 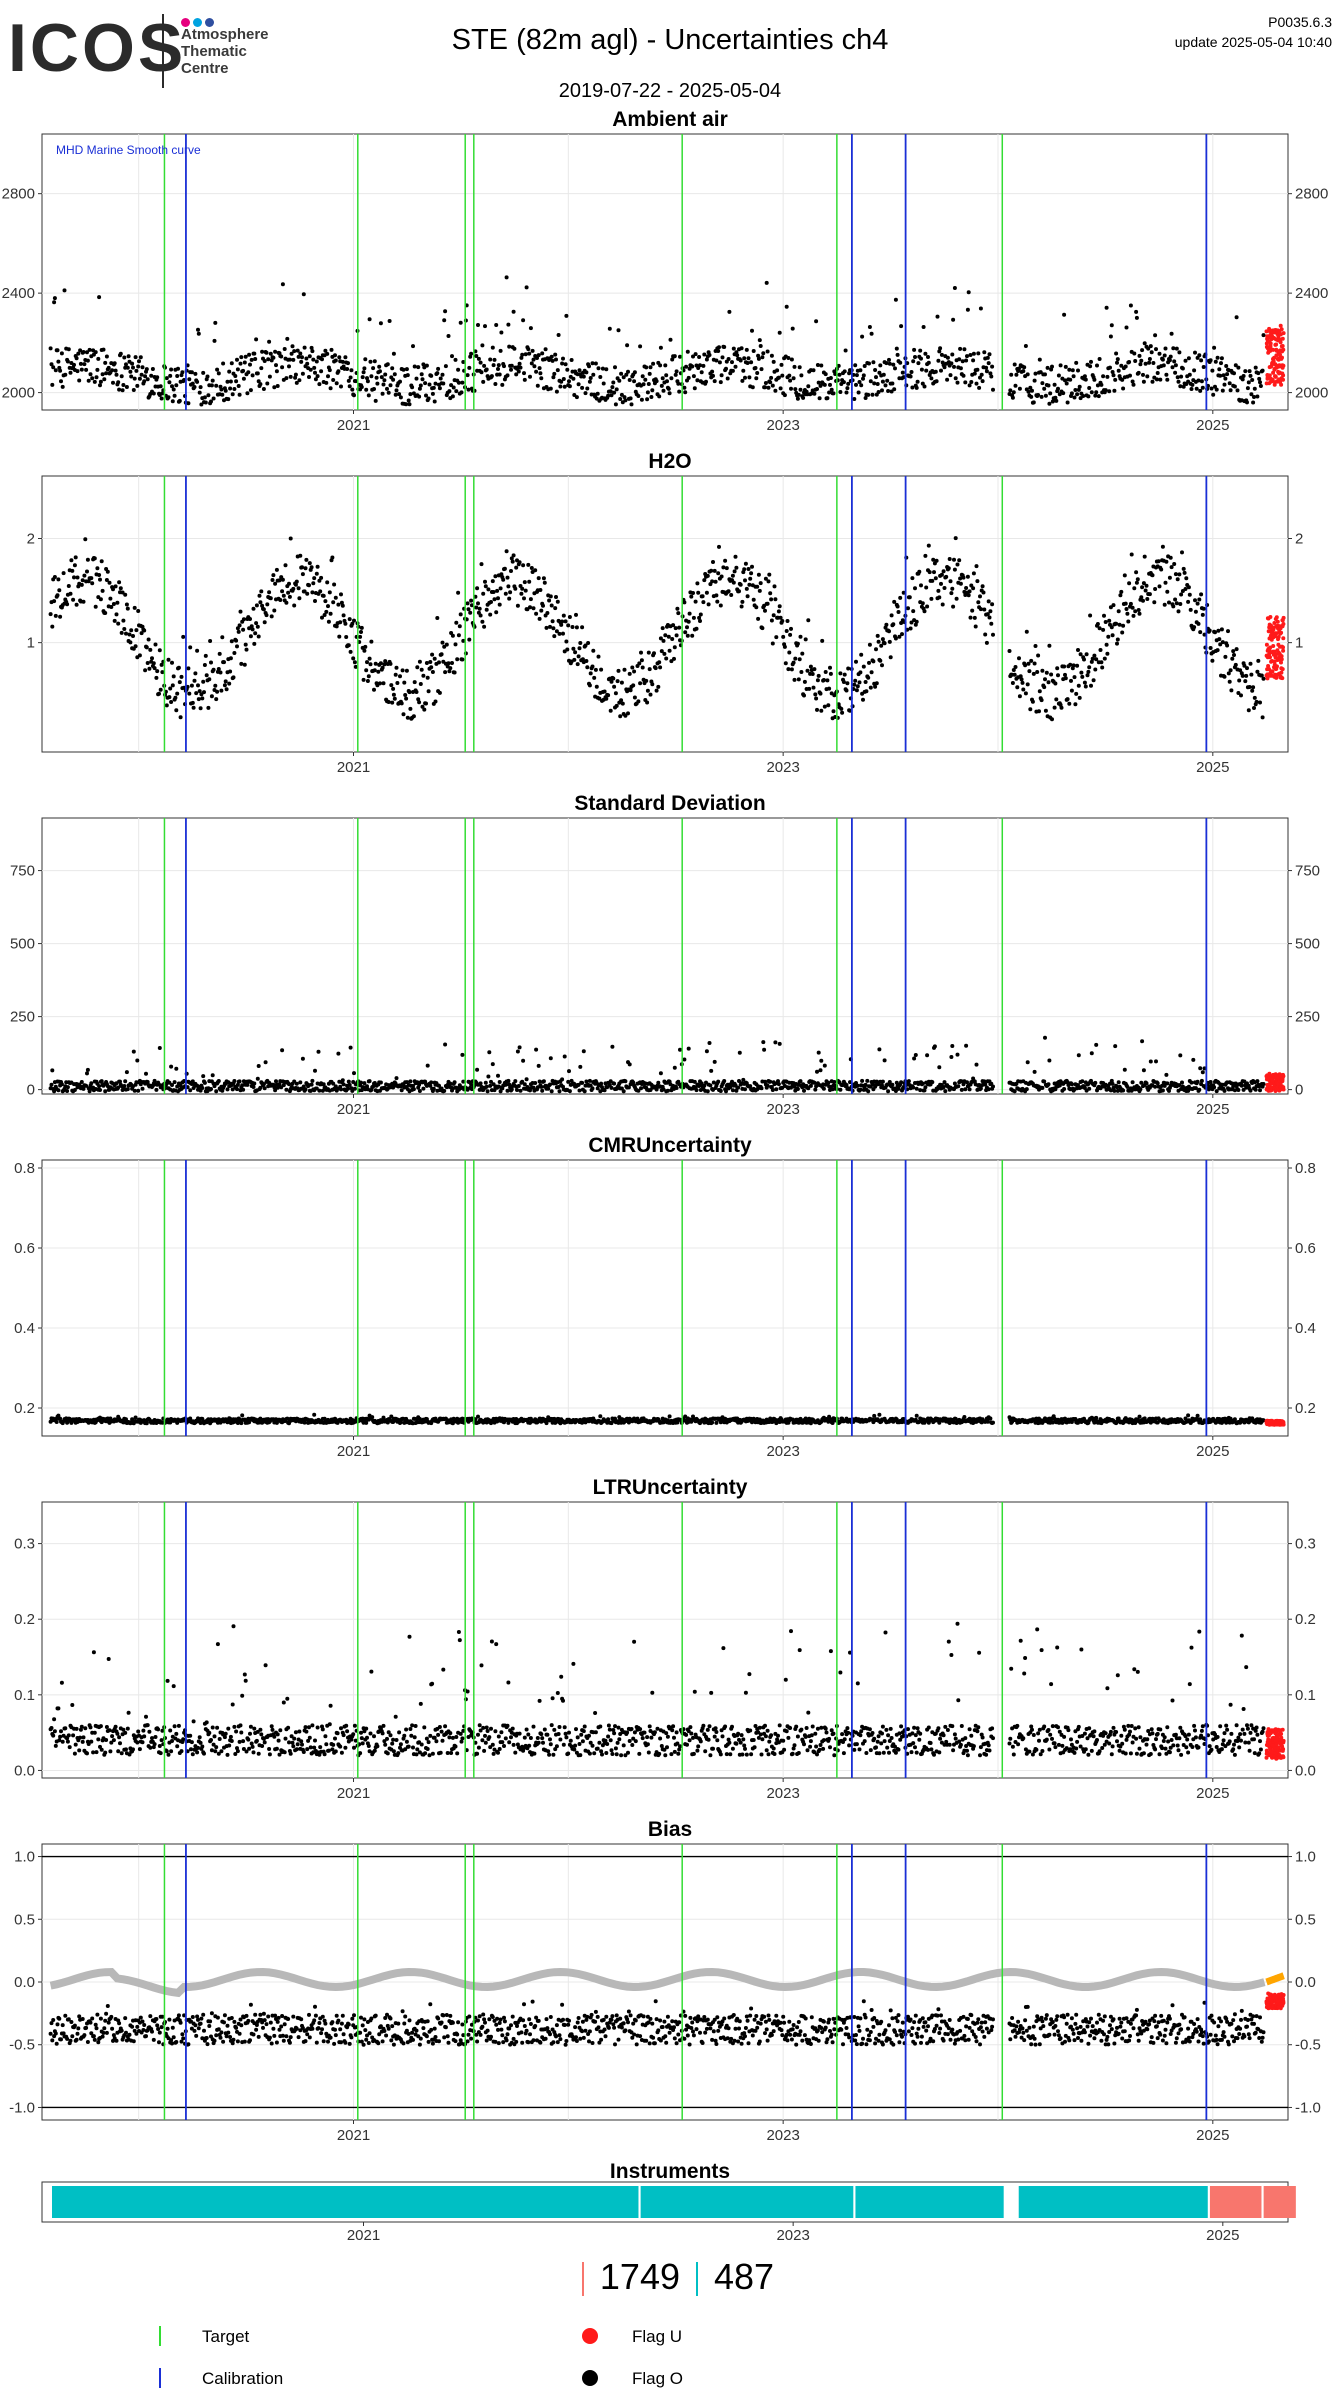 What do you see at coordinates (670, 1145) in the screenshot?
I see `panel-title-cmr-uncertainty: CMRUncertainty` at bounding box center [670, 1145].